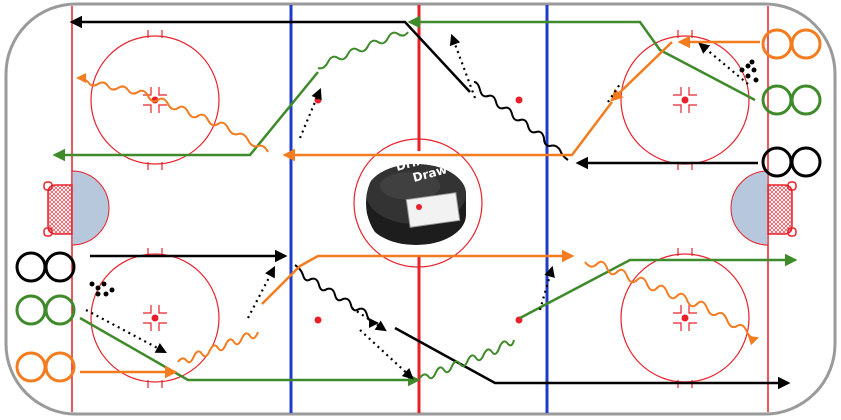 This screenshot has height=420, width=841. I want to click on goal-crease-right, so click(749, 208).